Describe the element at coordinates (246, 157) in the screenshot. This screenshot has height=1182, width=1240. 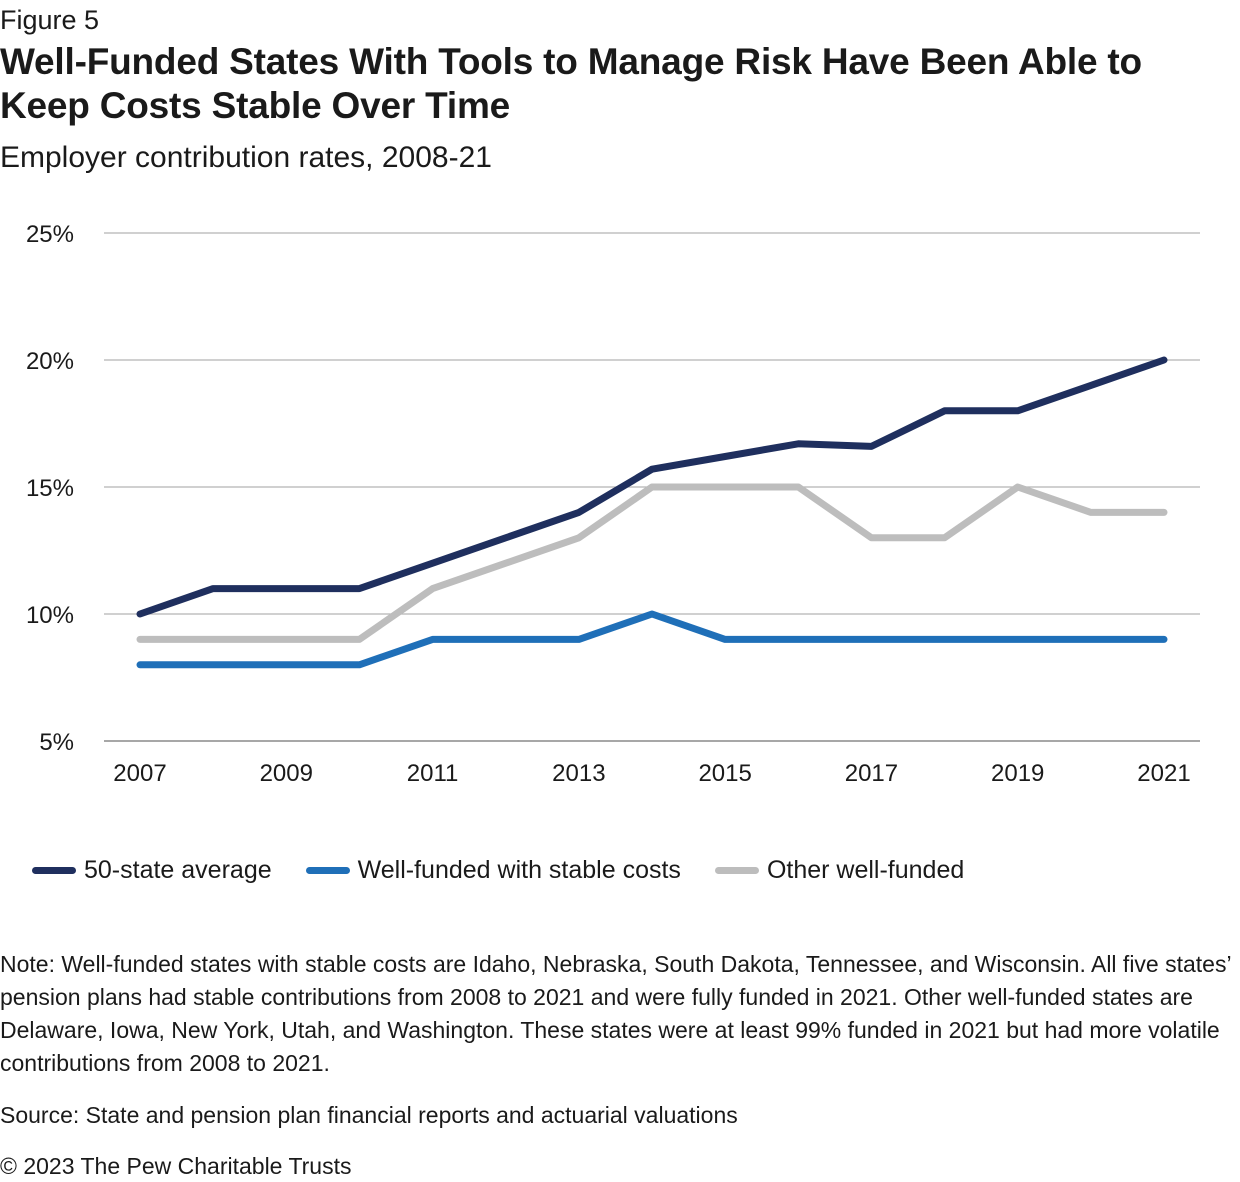
I see `chart-subtitle: Employer contribution rates, 2008-21` at that location.